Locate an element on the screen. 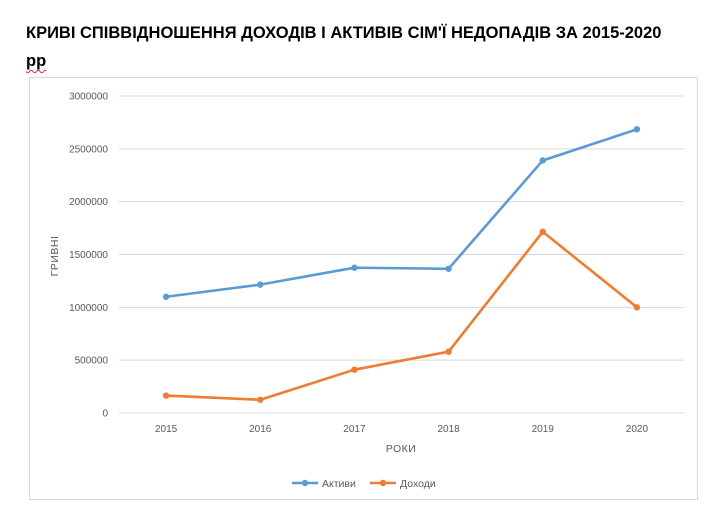 Image resolution: width=717 pixels, height=532 pixels. x-tick-label: 2015 is located at coordinates (166, 429).